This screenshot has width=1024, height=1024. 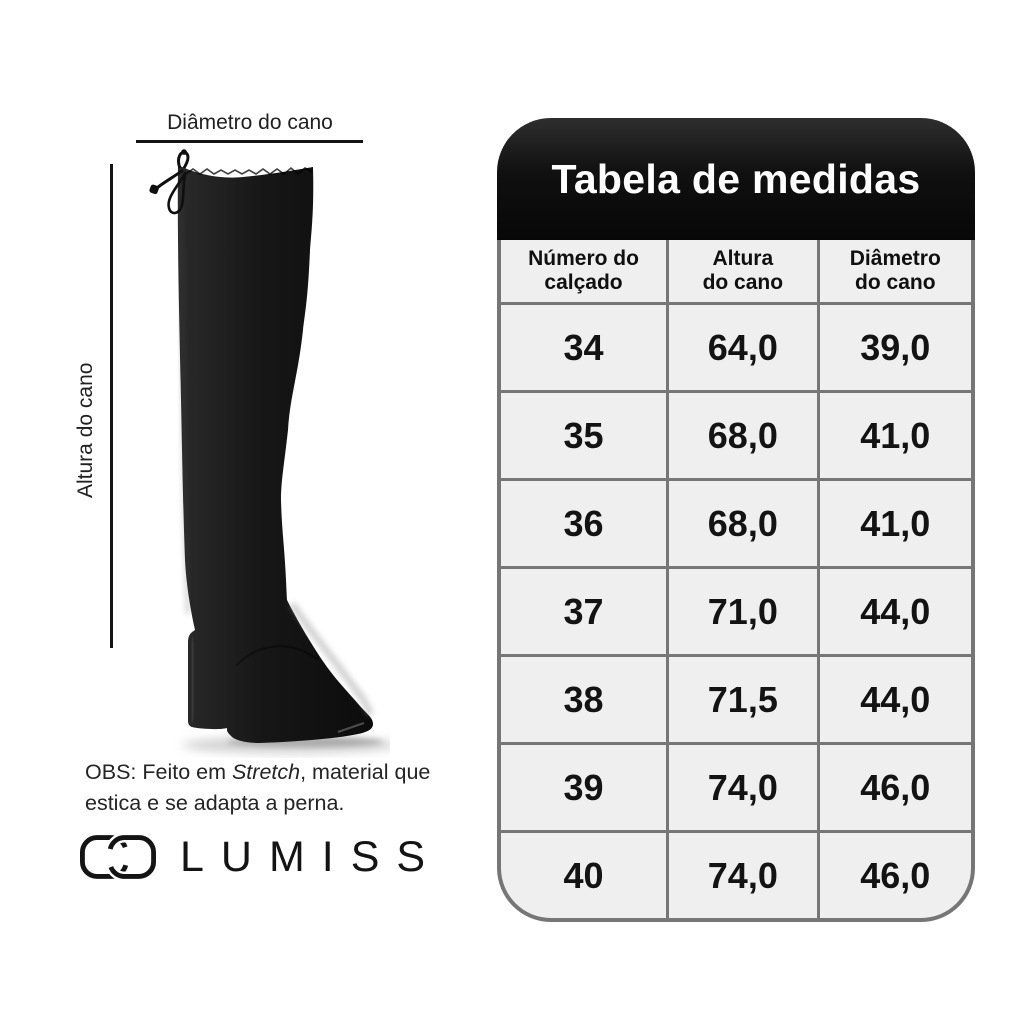 What do you see at coordinates (584, 523) in the screenshot?
I see `cell-size: 36` at bounding box center [584, 523].